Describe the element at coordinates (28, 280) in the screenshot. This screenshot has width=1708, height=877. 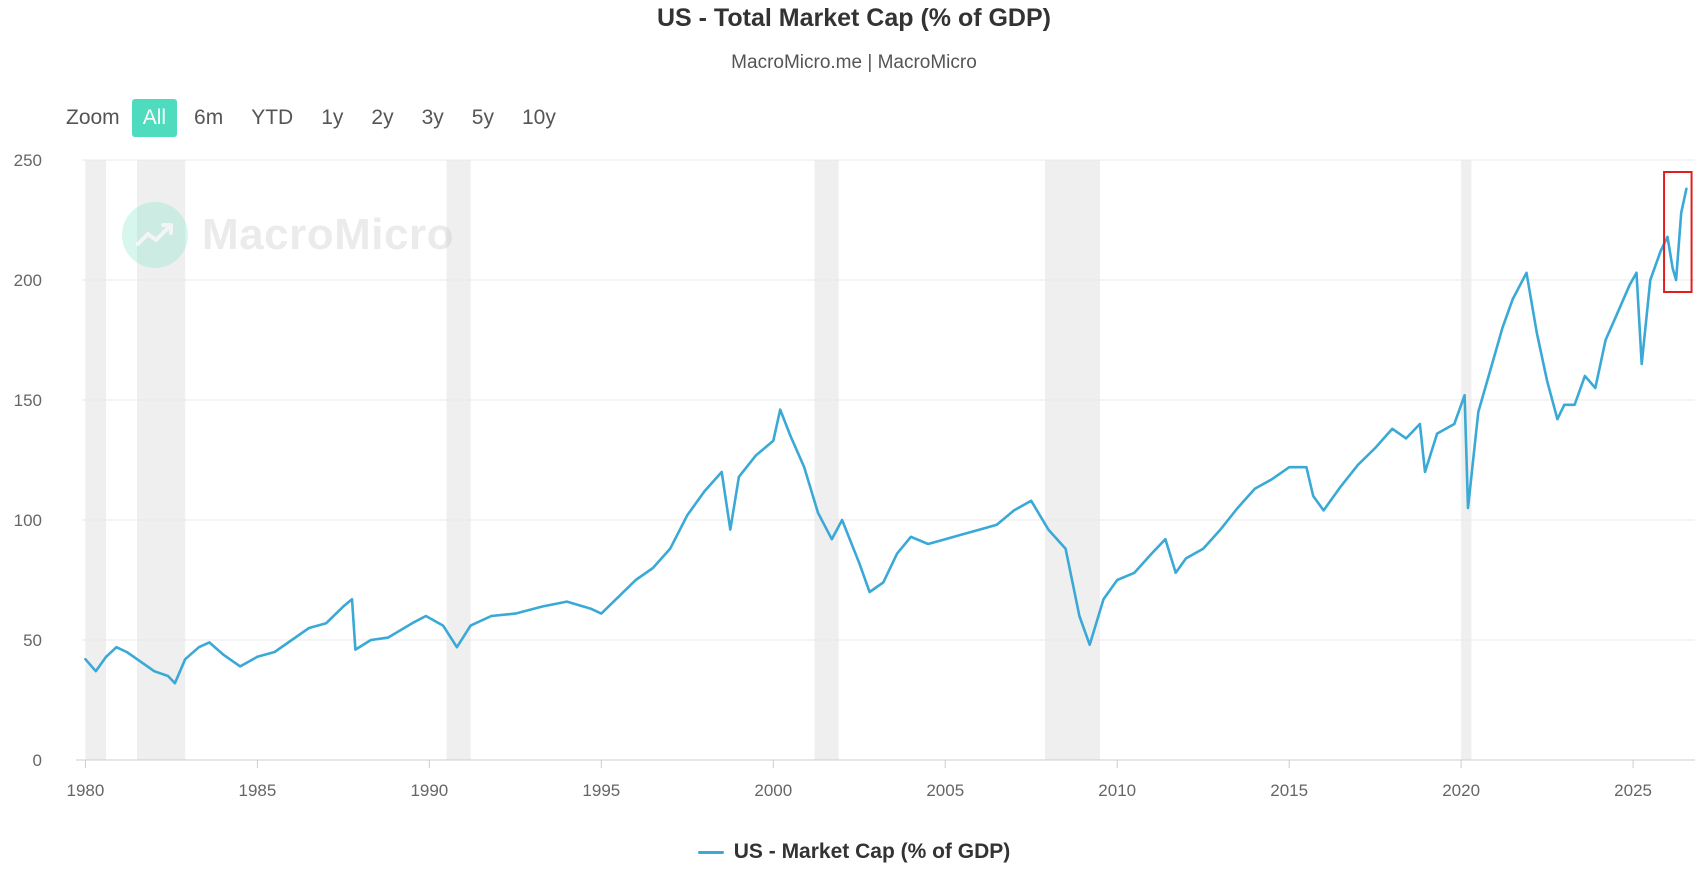
I see `y-tick-label-200: 200` at that location.